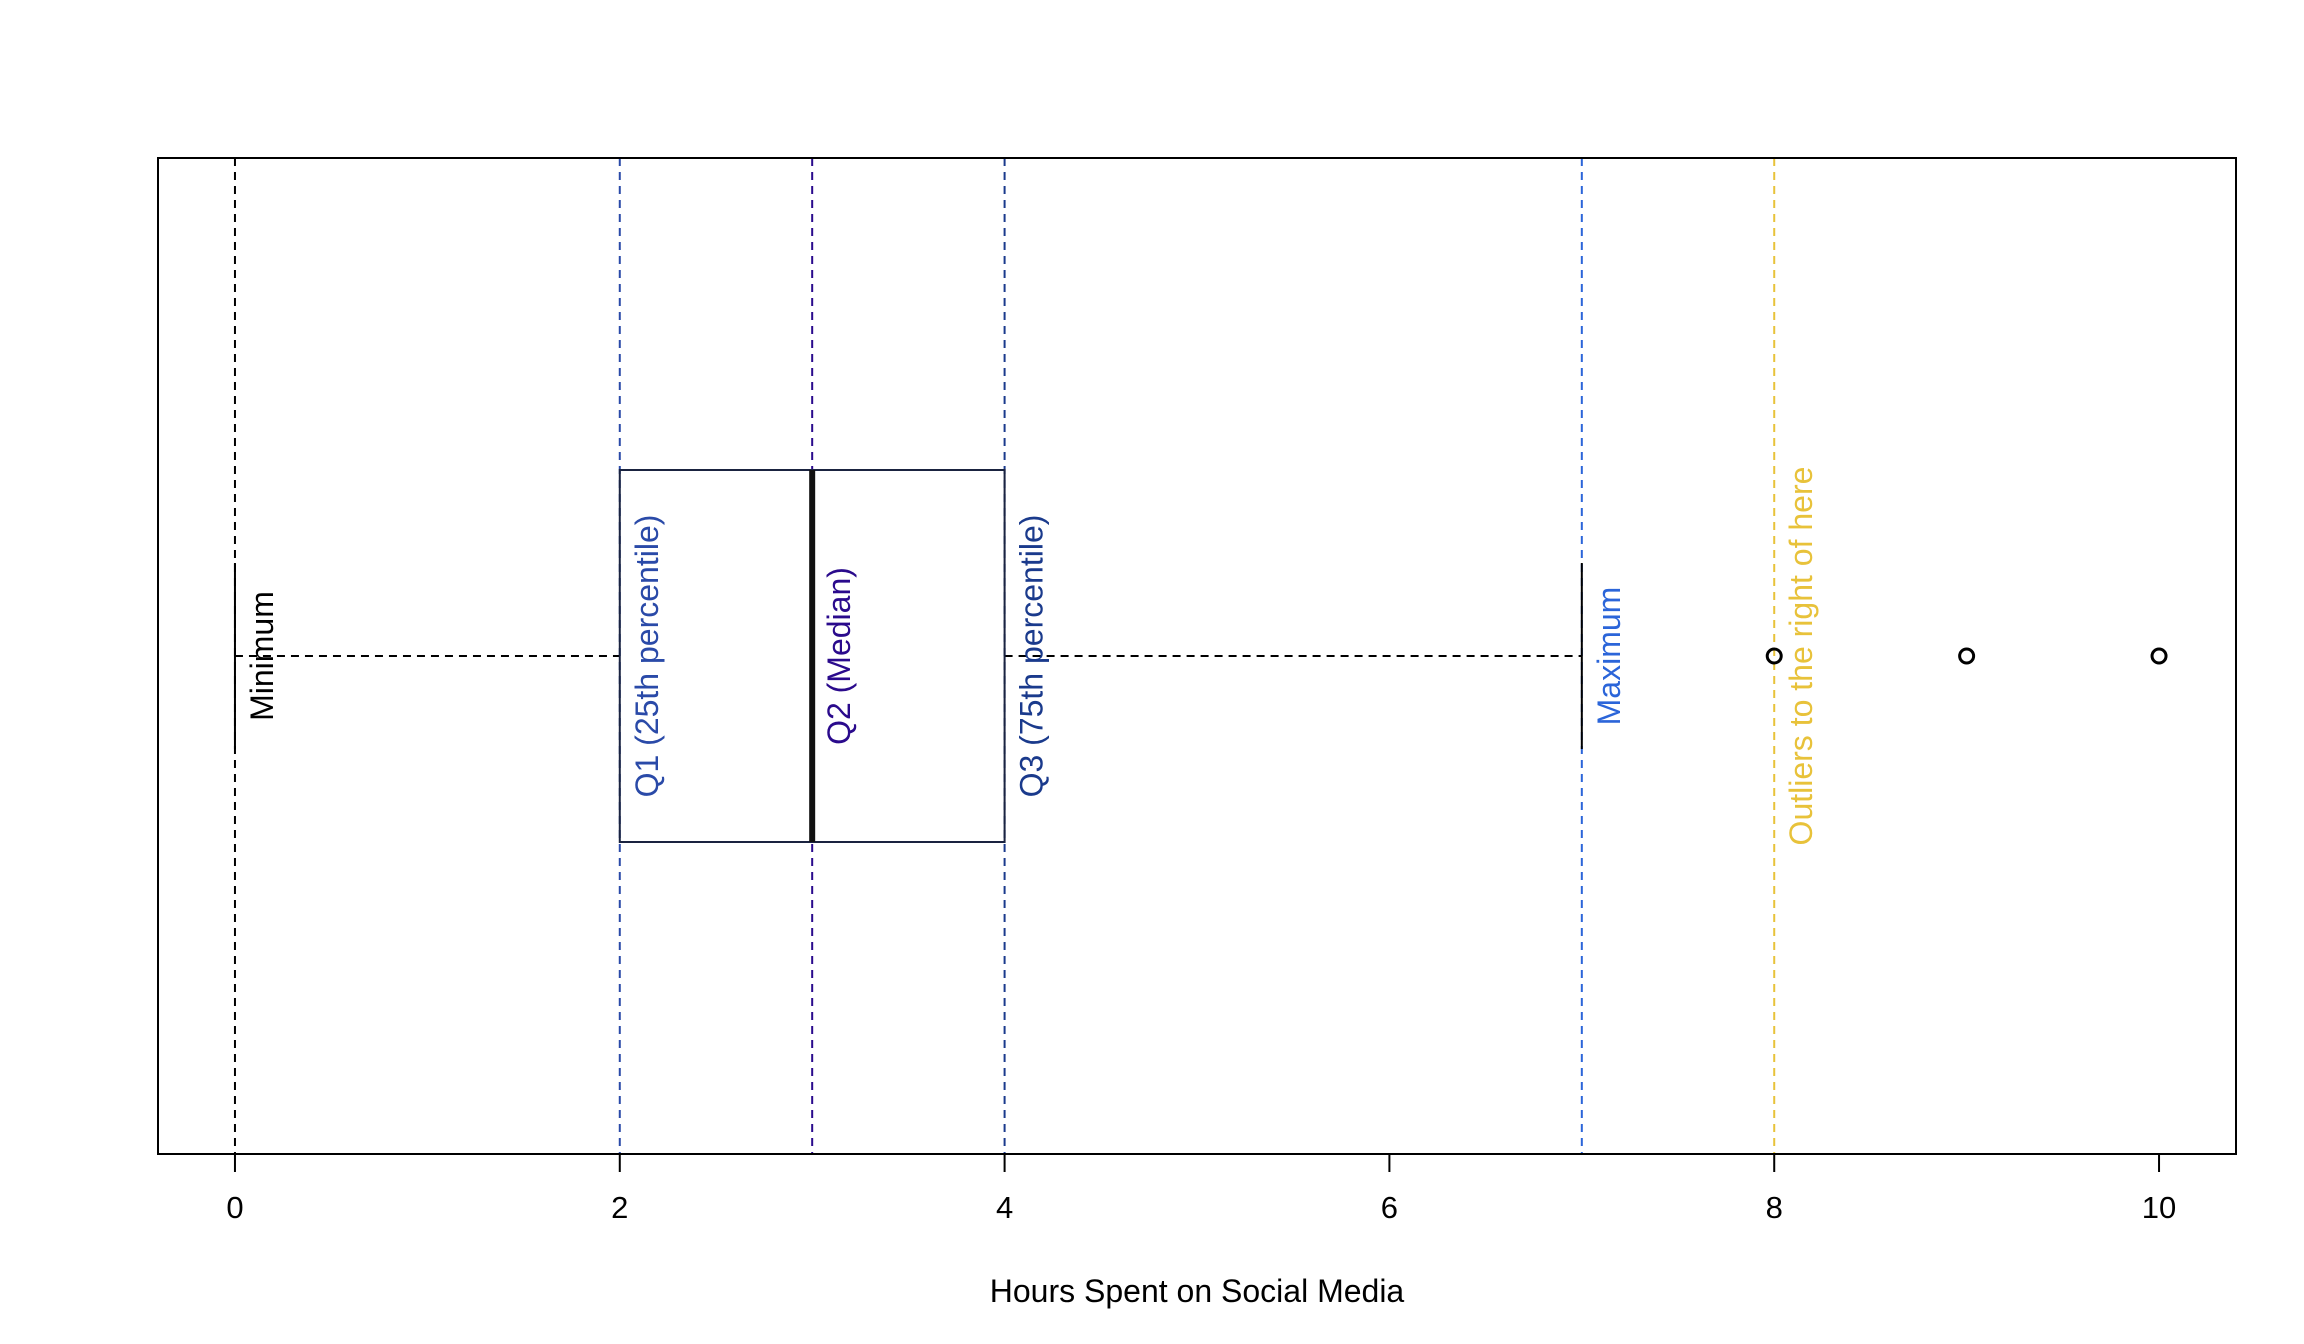 The width and height of the screenshot is (2304, 1344). Describe the element at coordinates (2159, 1207) in the screenshot. I see `x-tick-label-5: 10` at that location.